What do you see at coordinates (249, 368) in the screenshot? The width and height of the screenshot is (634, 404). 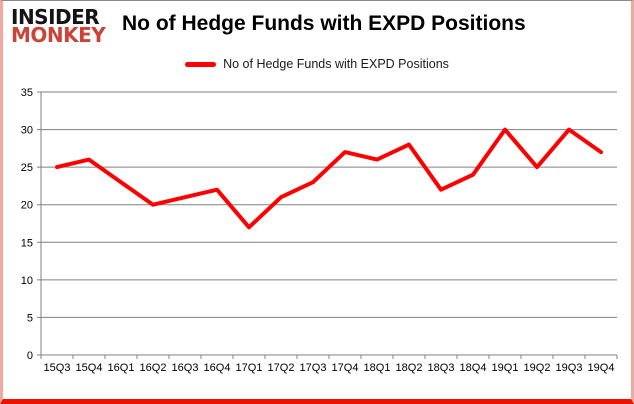 I see `x-axis-label: 17Q1` at bounding box center [249, 368].